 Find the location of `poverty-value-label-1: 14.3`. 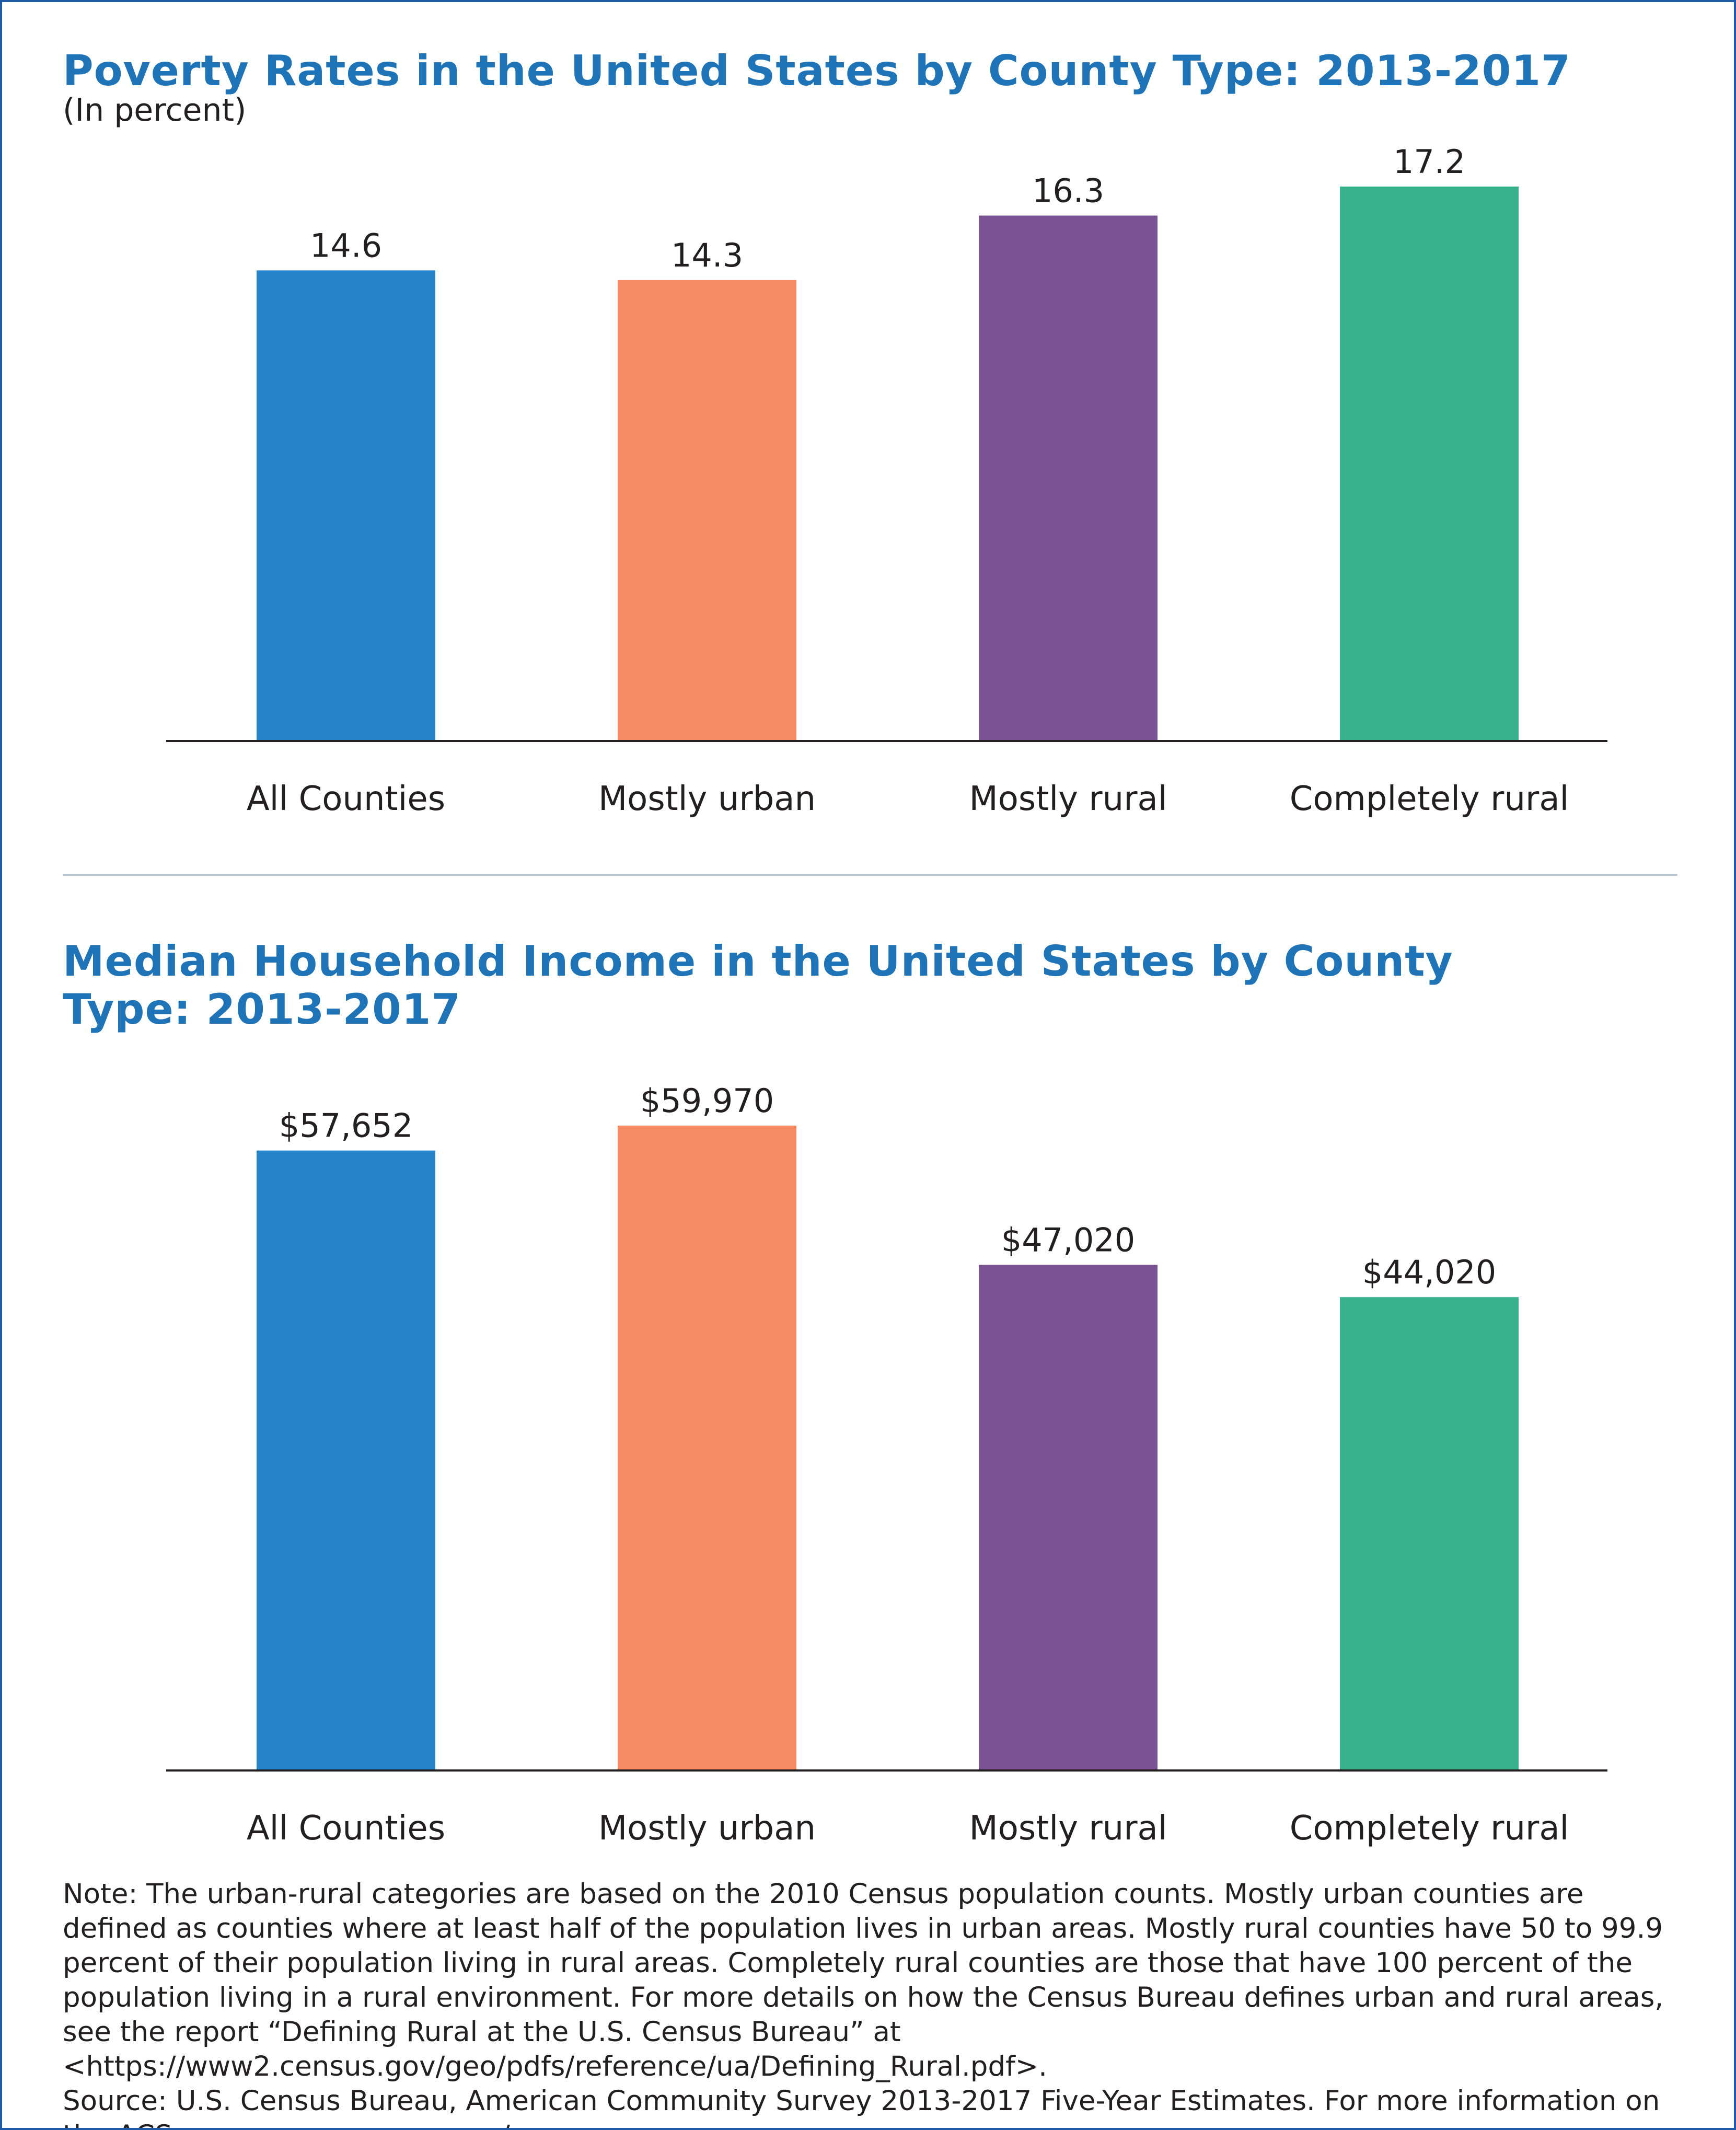

poverty-value-label-1: 14.3 is located at coordinates (707, 255).